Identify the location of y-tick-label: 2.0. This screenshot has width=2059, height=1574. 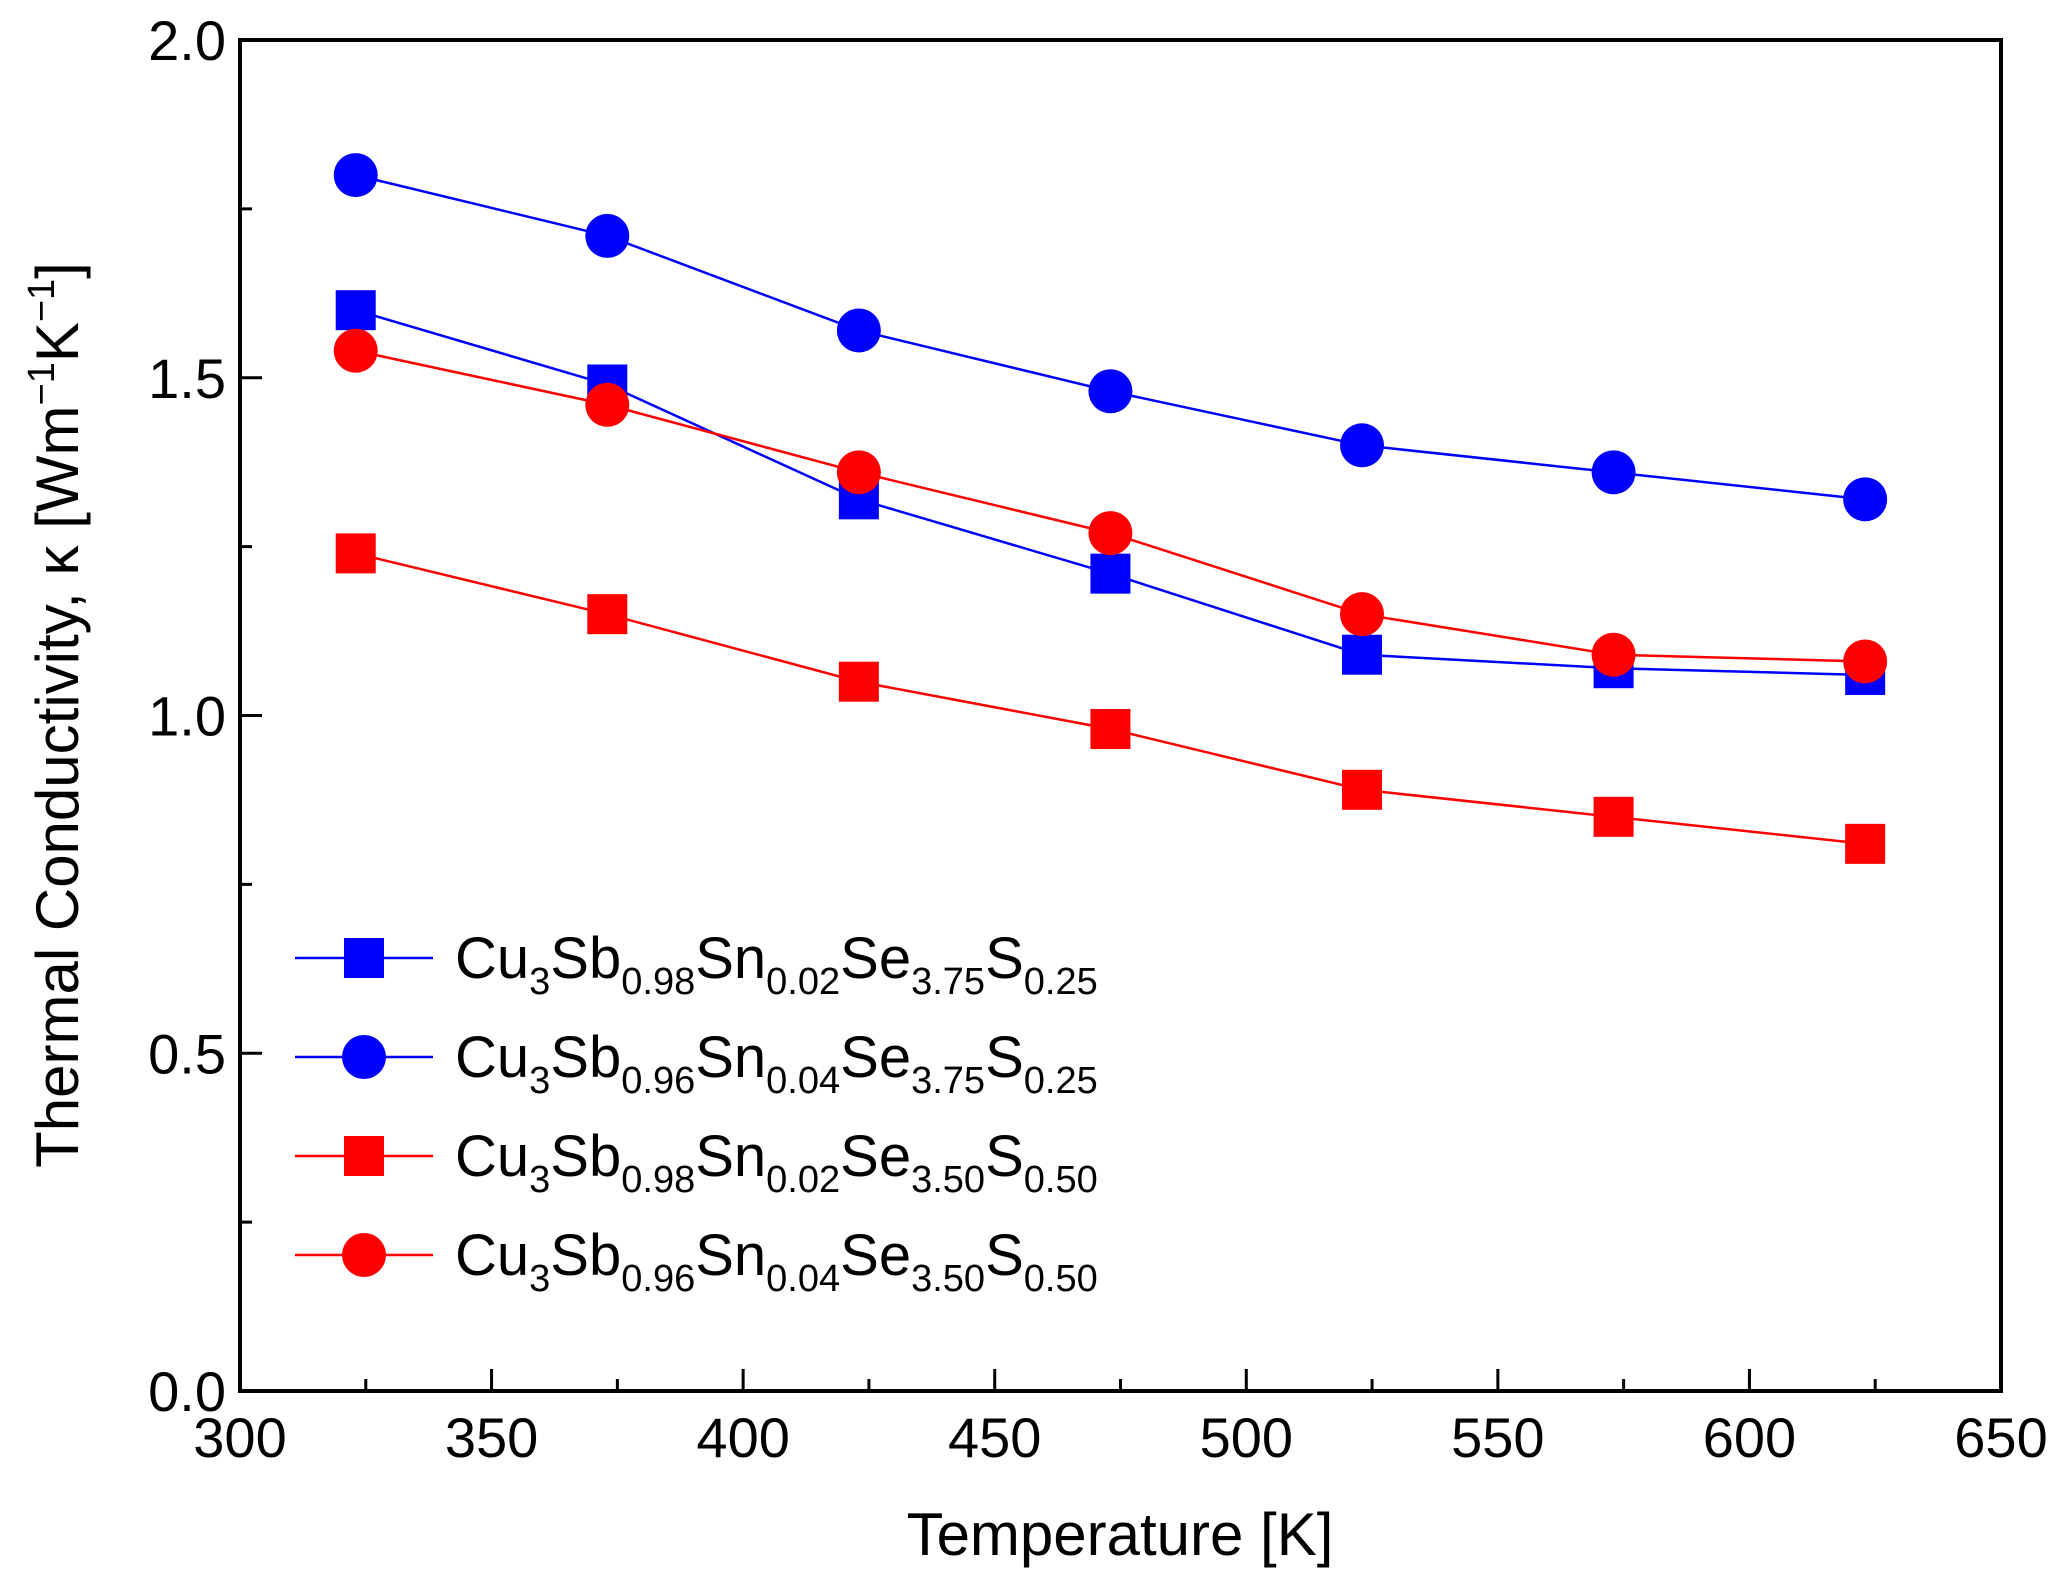
(187, 40).